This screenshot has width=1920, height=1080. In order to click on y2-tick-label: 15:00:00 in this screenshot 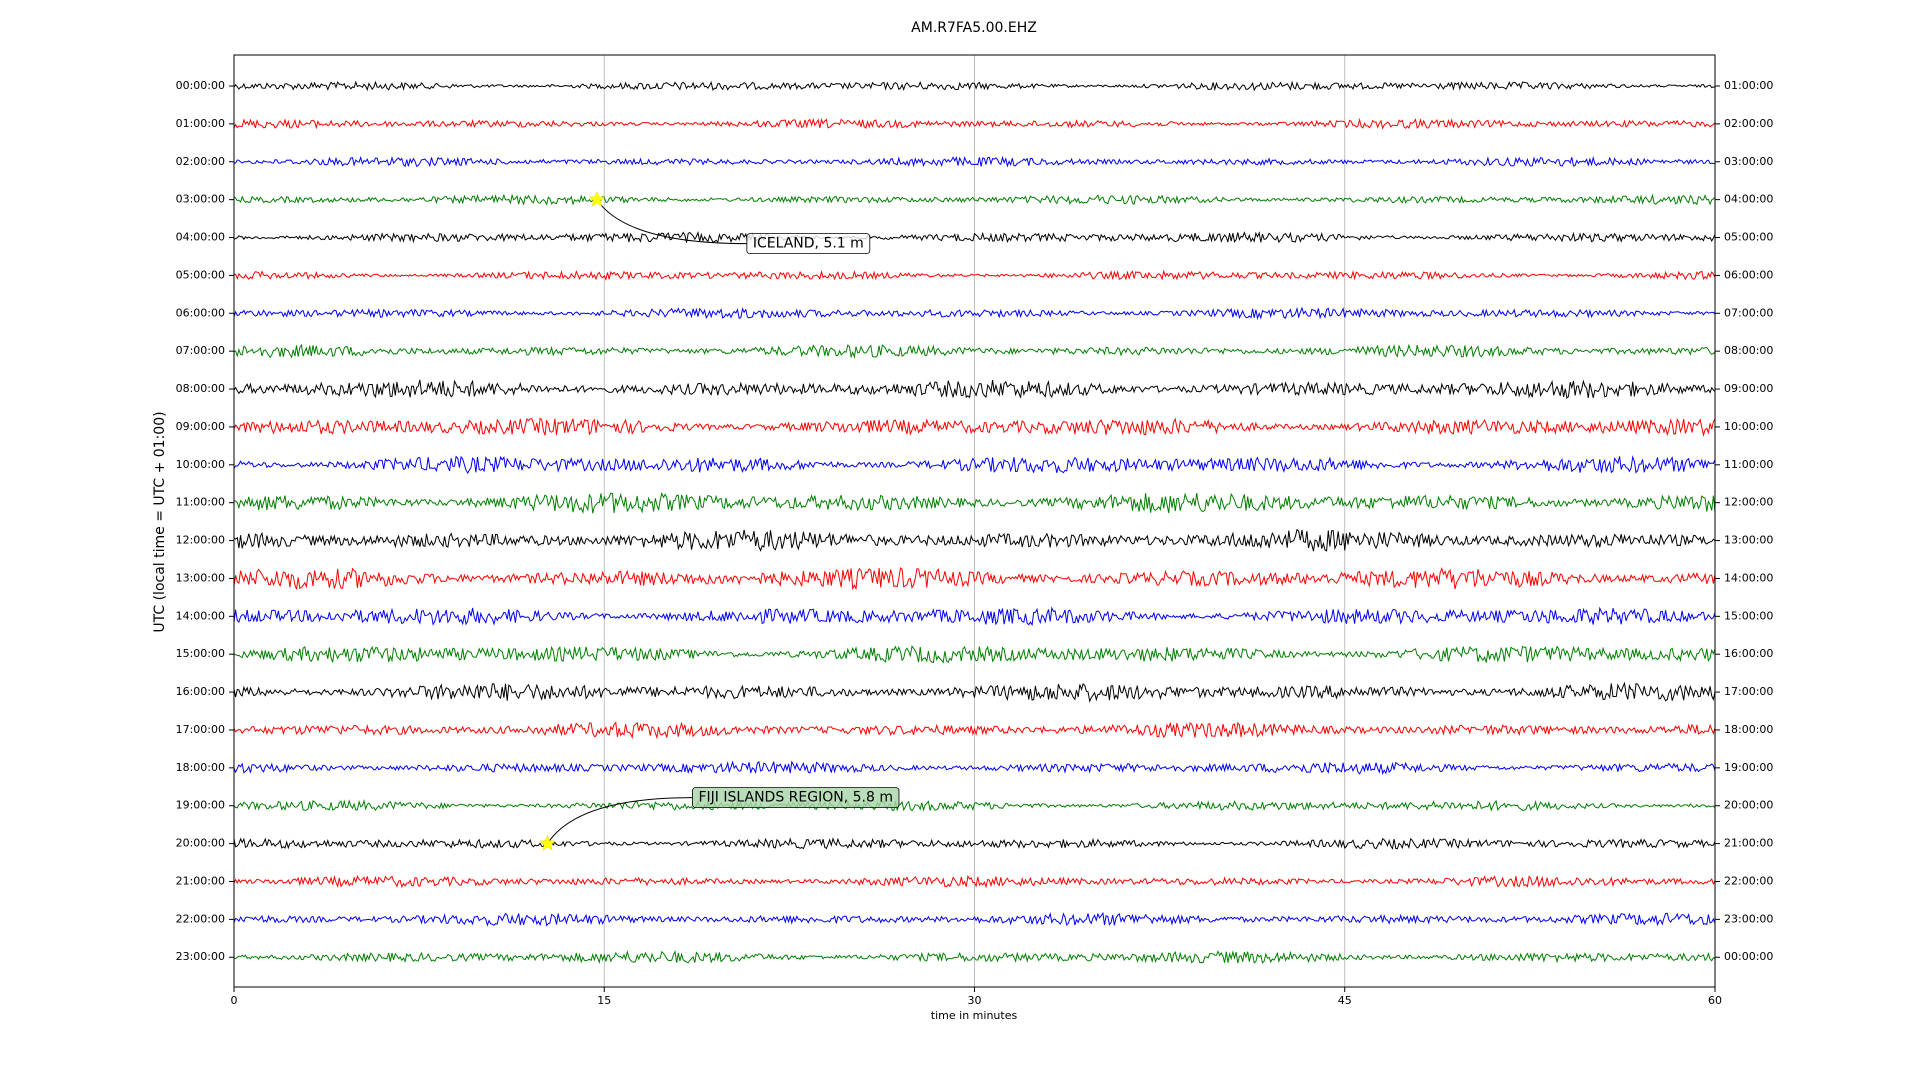, I will do `click(1748, 615)`.